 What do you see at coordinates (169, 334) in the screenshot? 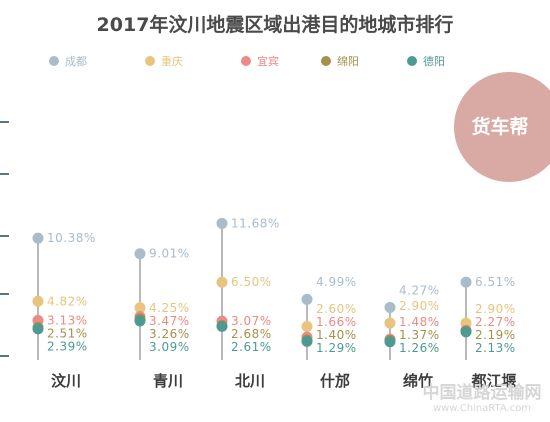
I see `value-label-3-1: 3.26%` at bounding box center [169, 334].